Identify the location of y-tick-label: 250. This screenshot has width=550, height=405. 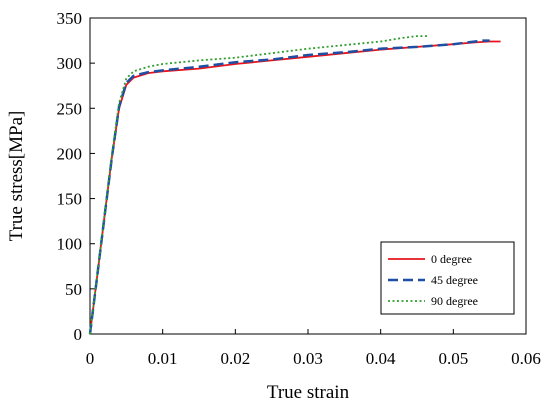
(70, 108).